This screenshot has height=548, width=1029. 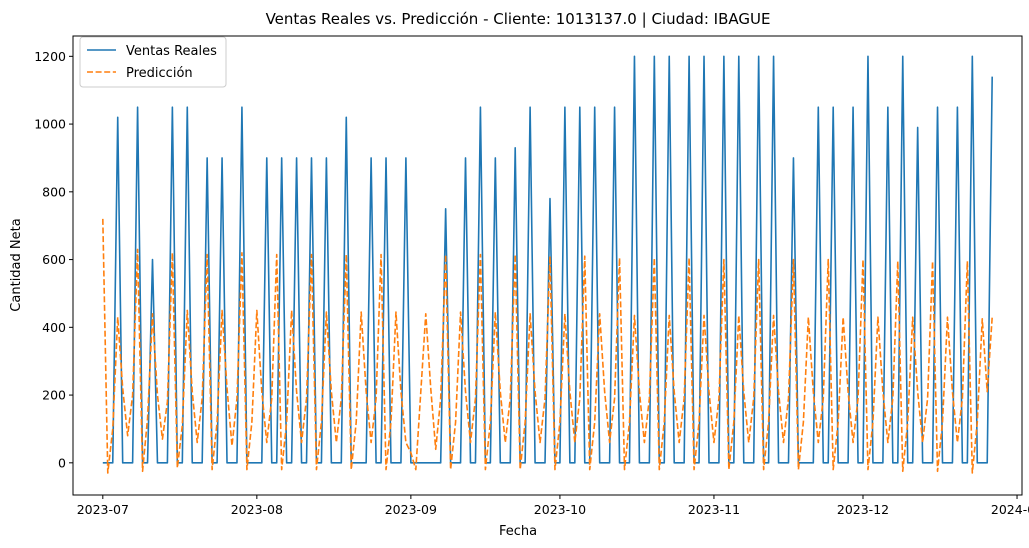 What do you see at coordinates (411, 509) in the screenshot?
I see `x-tick-label: 2023-09` at bounding box center [411, 509].